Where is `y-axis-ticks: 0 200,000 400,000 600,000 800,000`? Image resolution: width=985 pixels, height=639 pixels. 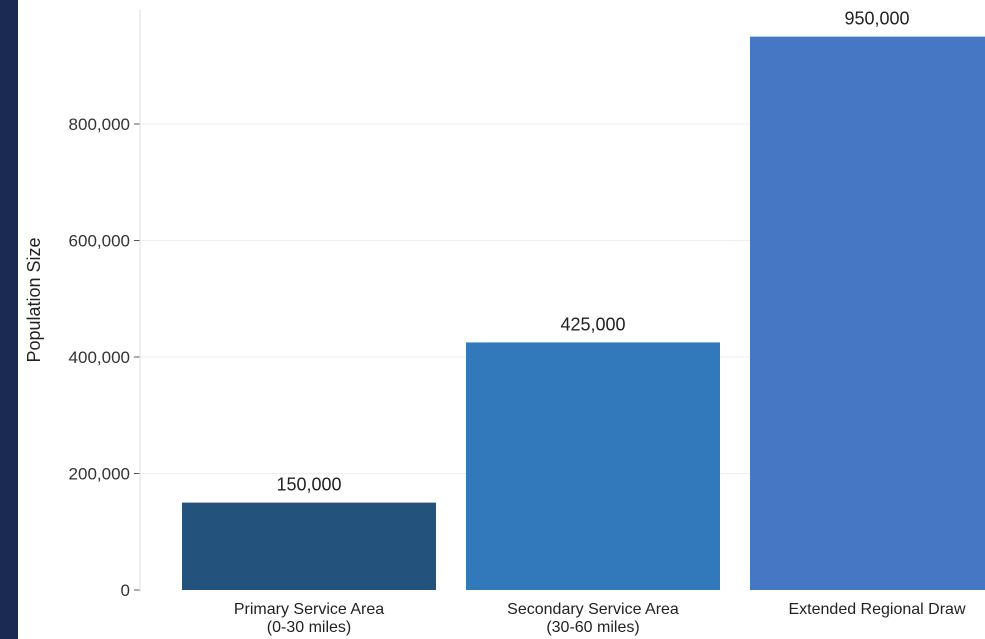
y-axis-ticks: 0 200,000 400,000 600,000 800,000 is located at coordinates (104, 357).